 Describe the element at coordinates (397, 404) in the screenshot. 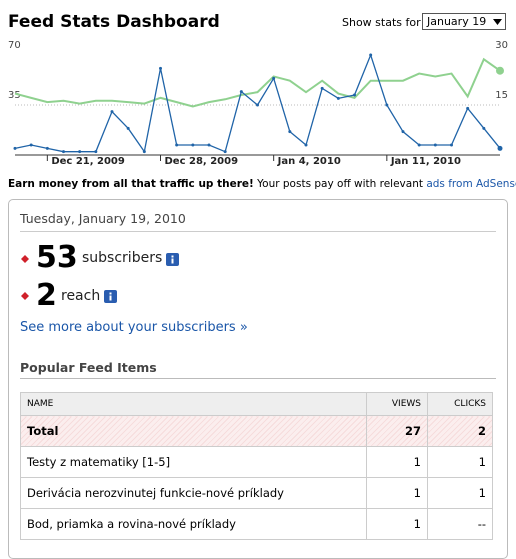

I see `column-header: VIEWS` at that location.